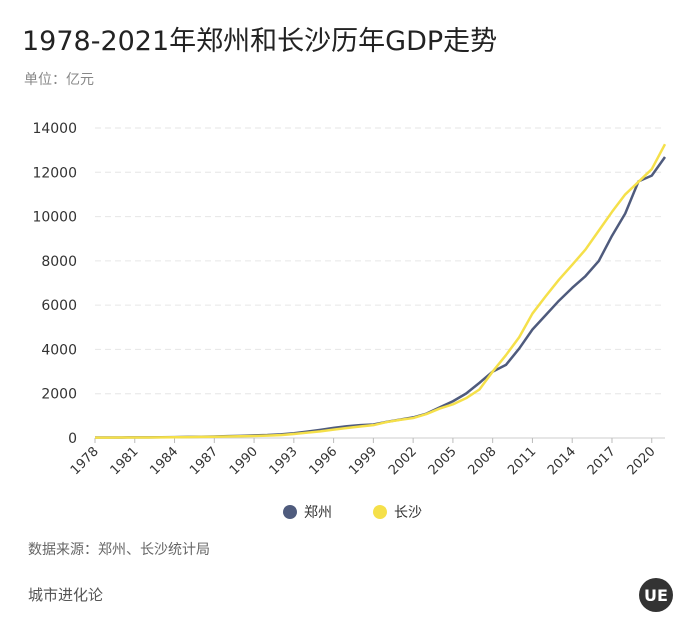 Image resolution: width=700 pixels, height=630 pixels. Describe the element at coordinates (562, 461) in the screenshot. I see `x-tick-label: 2014` at that location.